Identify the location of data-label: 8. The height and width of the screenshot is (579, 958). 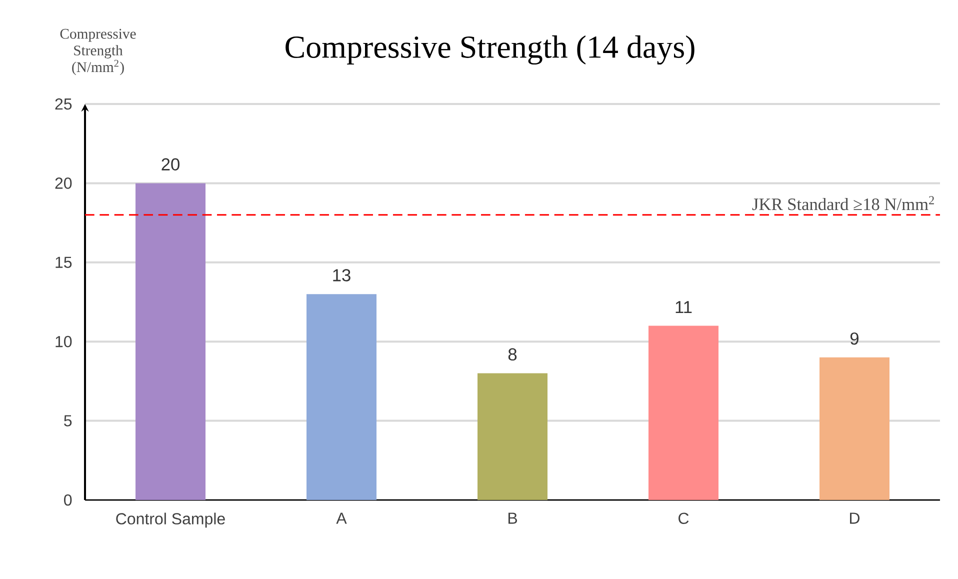
(512, 354).